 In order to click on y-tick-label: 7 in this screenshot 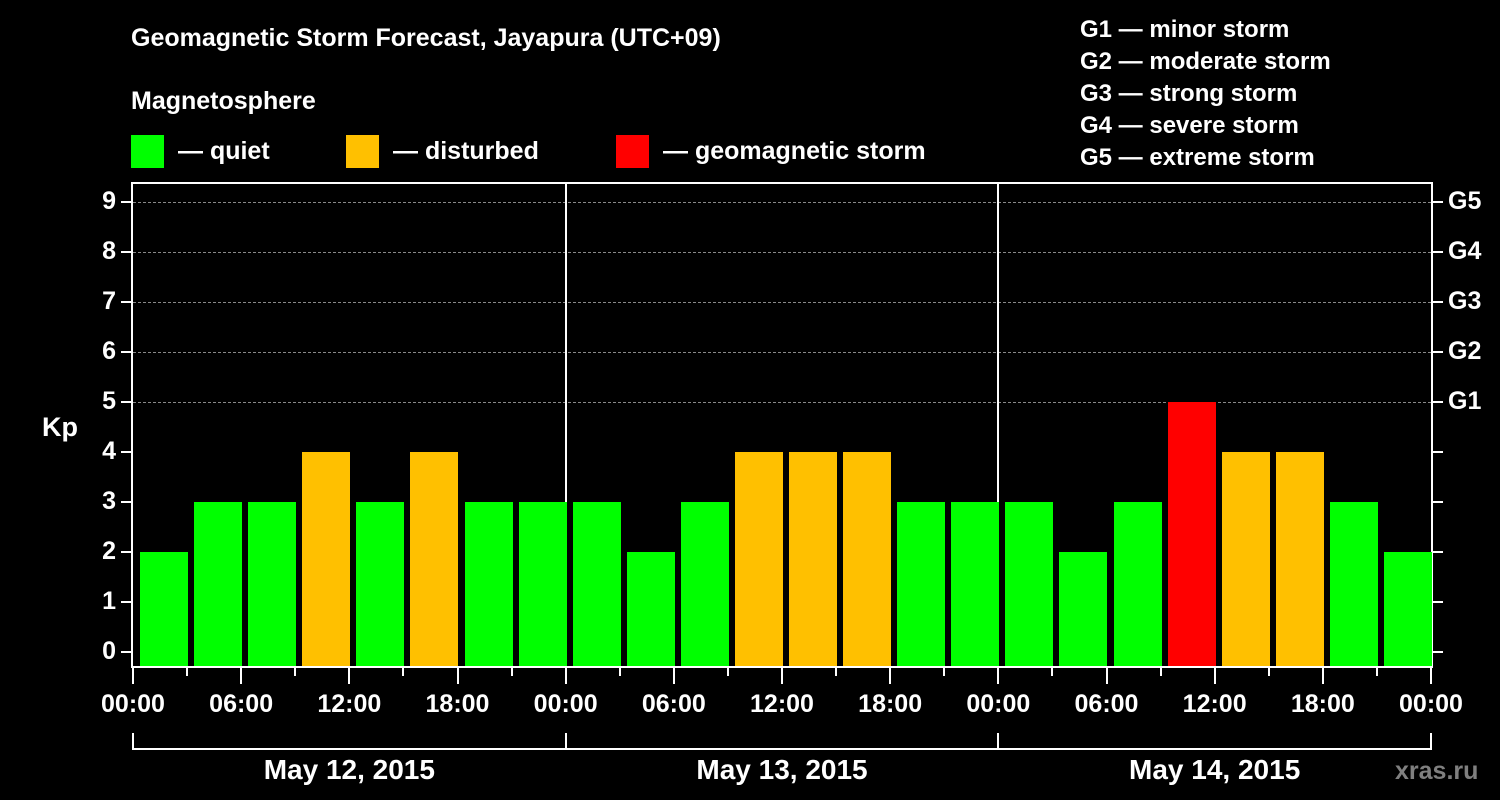, I will do `click(109, 301)`.